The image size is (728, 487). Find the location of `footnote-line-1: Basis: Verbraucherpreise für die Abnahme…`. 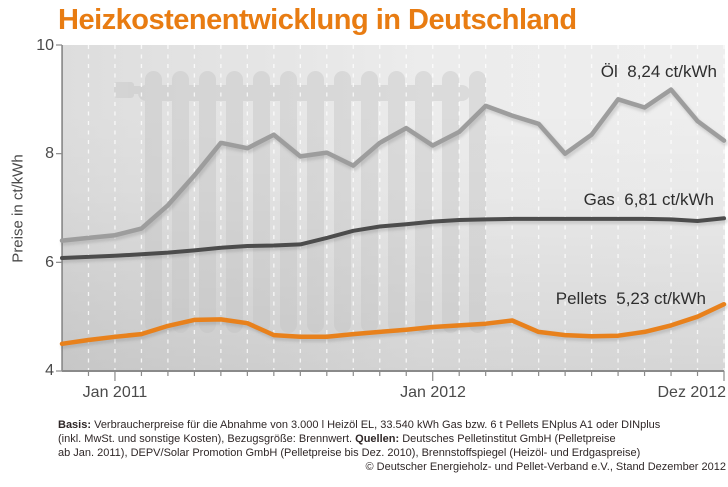

footnote-line-1: Basis: Verbraucherpreise für die Abnahme… is located at coordinates (392, 426).